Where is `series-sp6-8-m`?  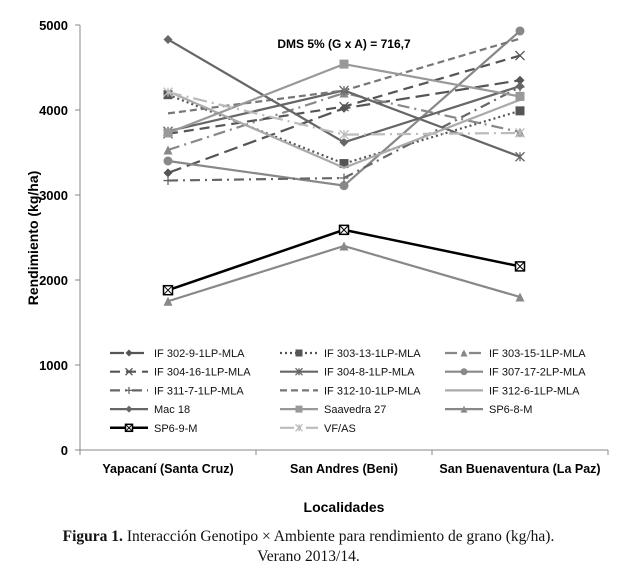 series-sp6-8-m is located at coordinates (344, 273).